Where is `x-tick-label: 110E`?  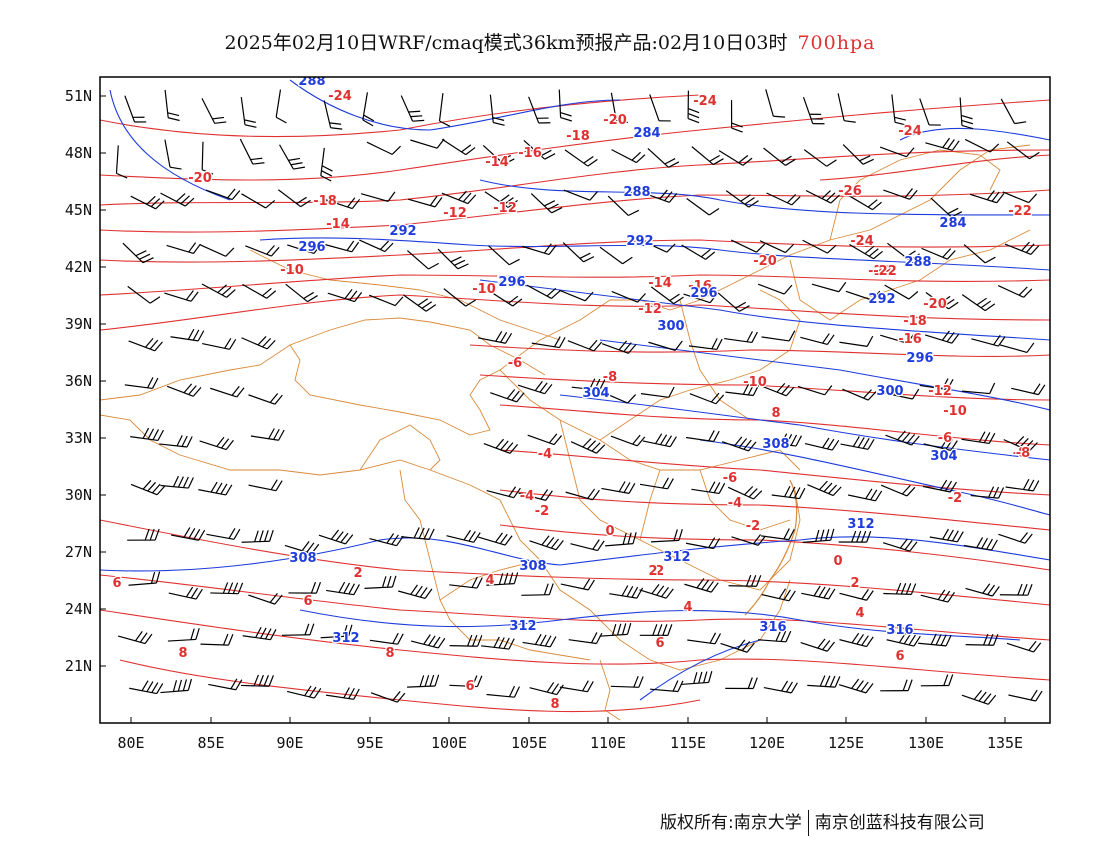 x-tick-label: 110E is located at coordinates (608, 743).